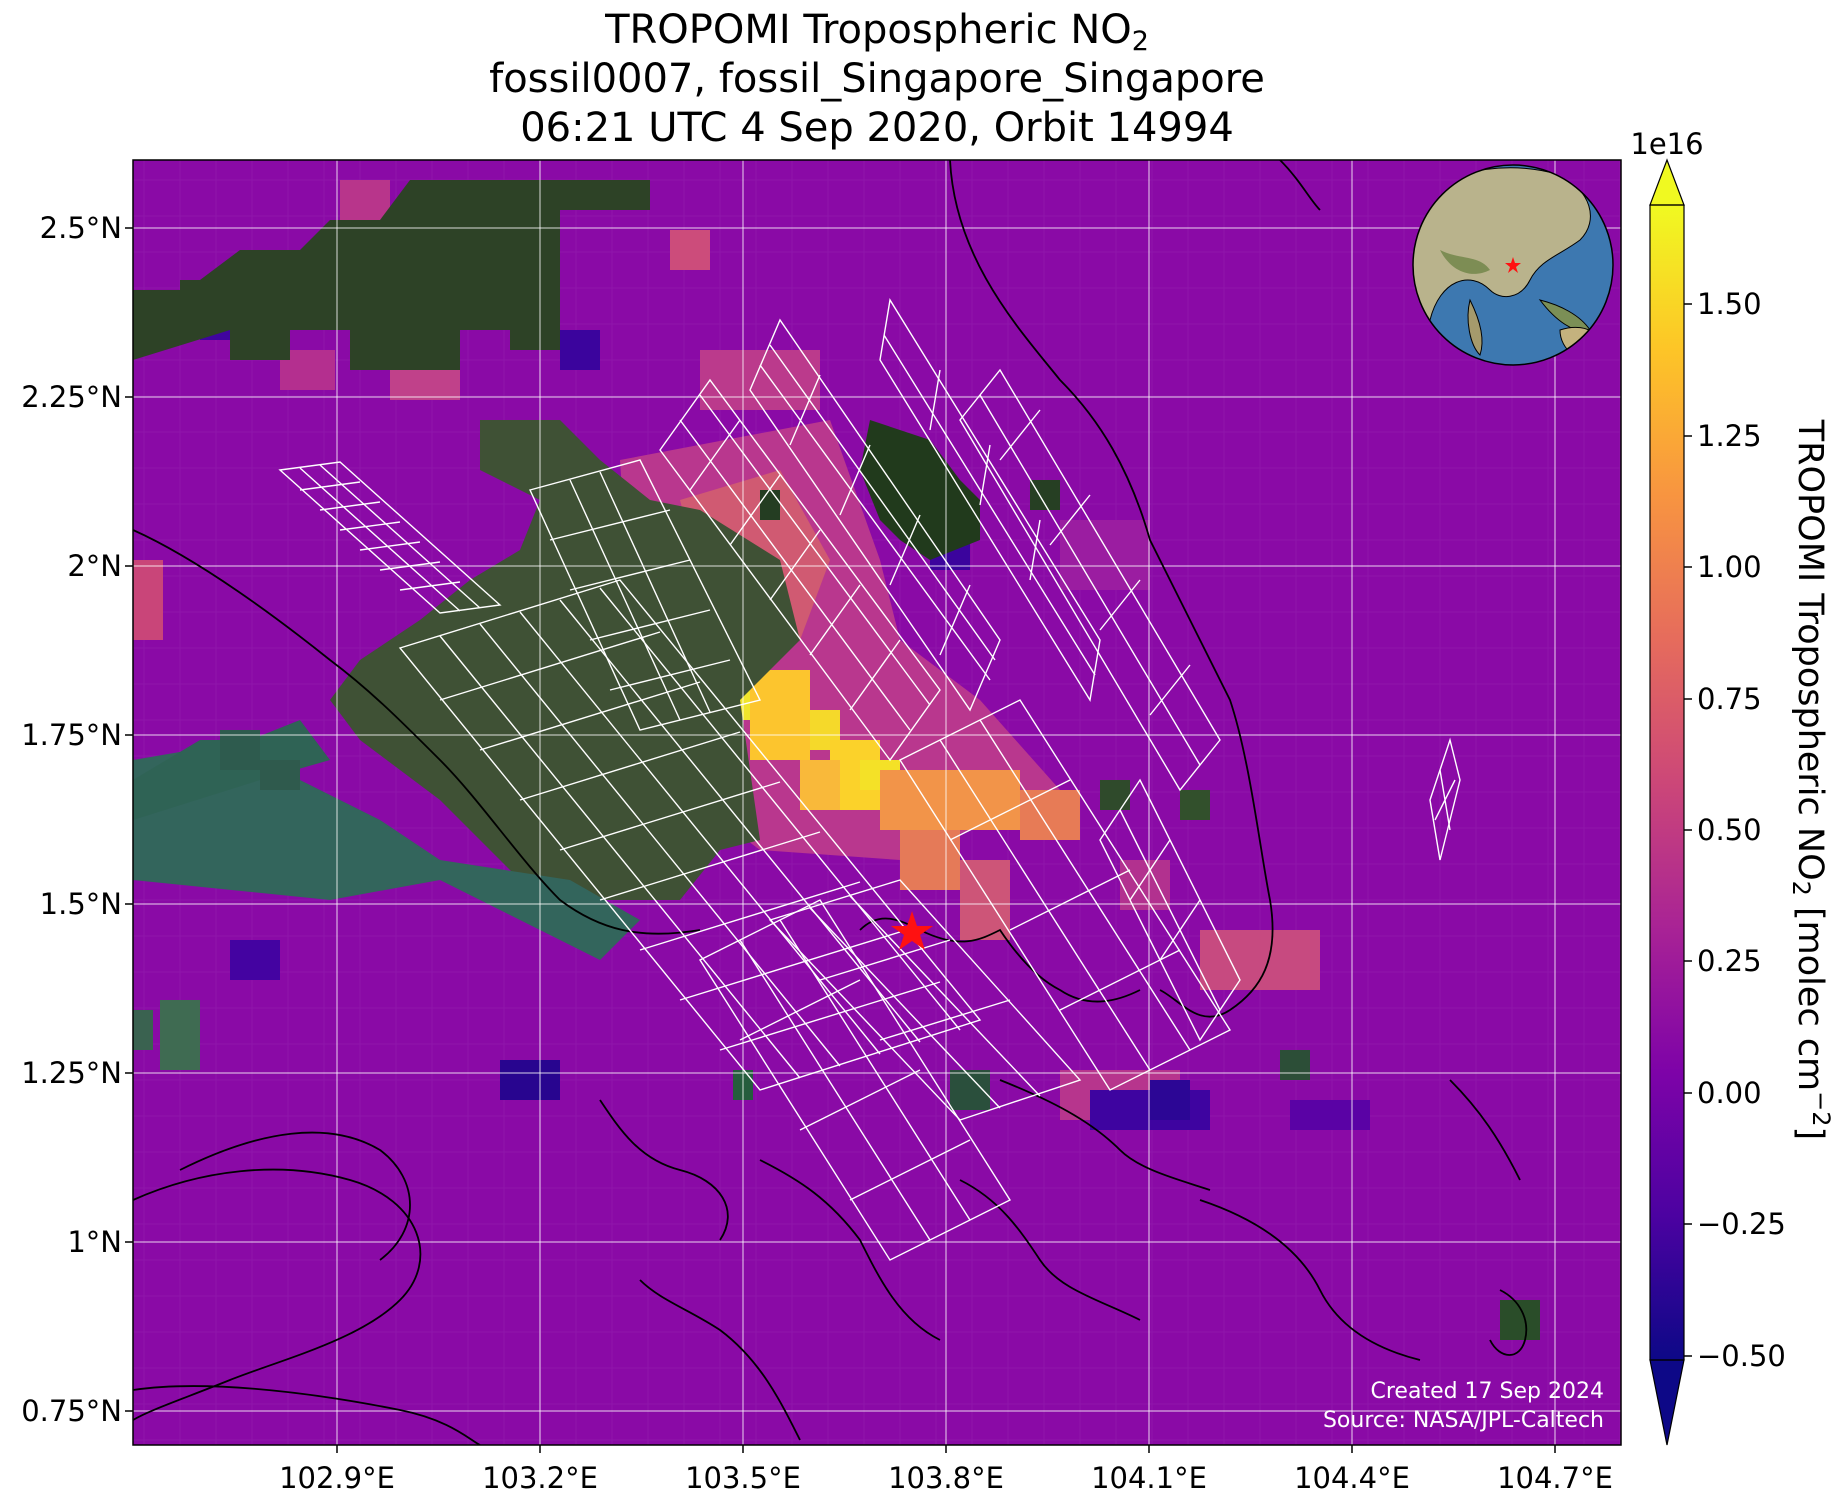 The image size is (1844, 1492). What do you see at coordinates (1741, 1356) in the screenshot?
I see `colorbar-tick-label: −0.50` at bounding box center [1741, 1356].